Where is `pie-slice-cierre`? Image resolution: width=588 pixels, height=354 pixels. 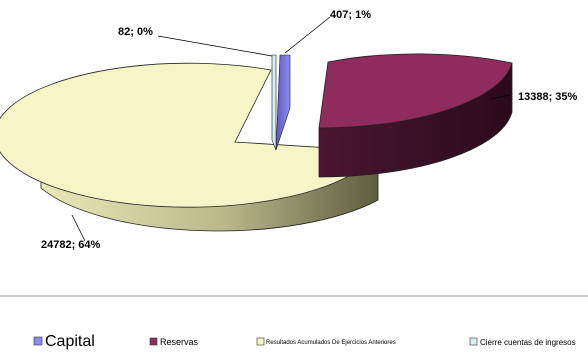 pie-slice-cierre is located at coordinates (274, 102).